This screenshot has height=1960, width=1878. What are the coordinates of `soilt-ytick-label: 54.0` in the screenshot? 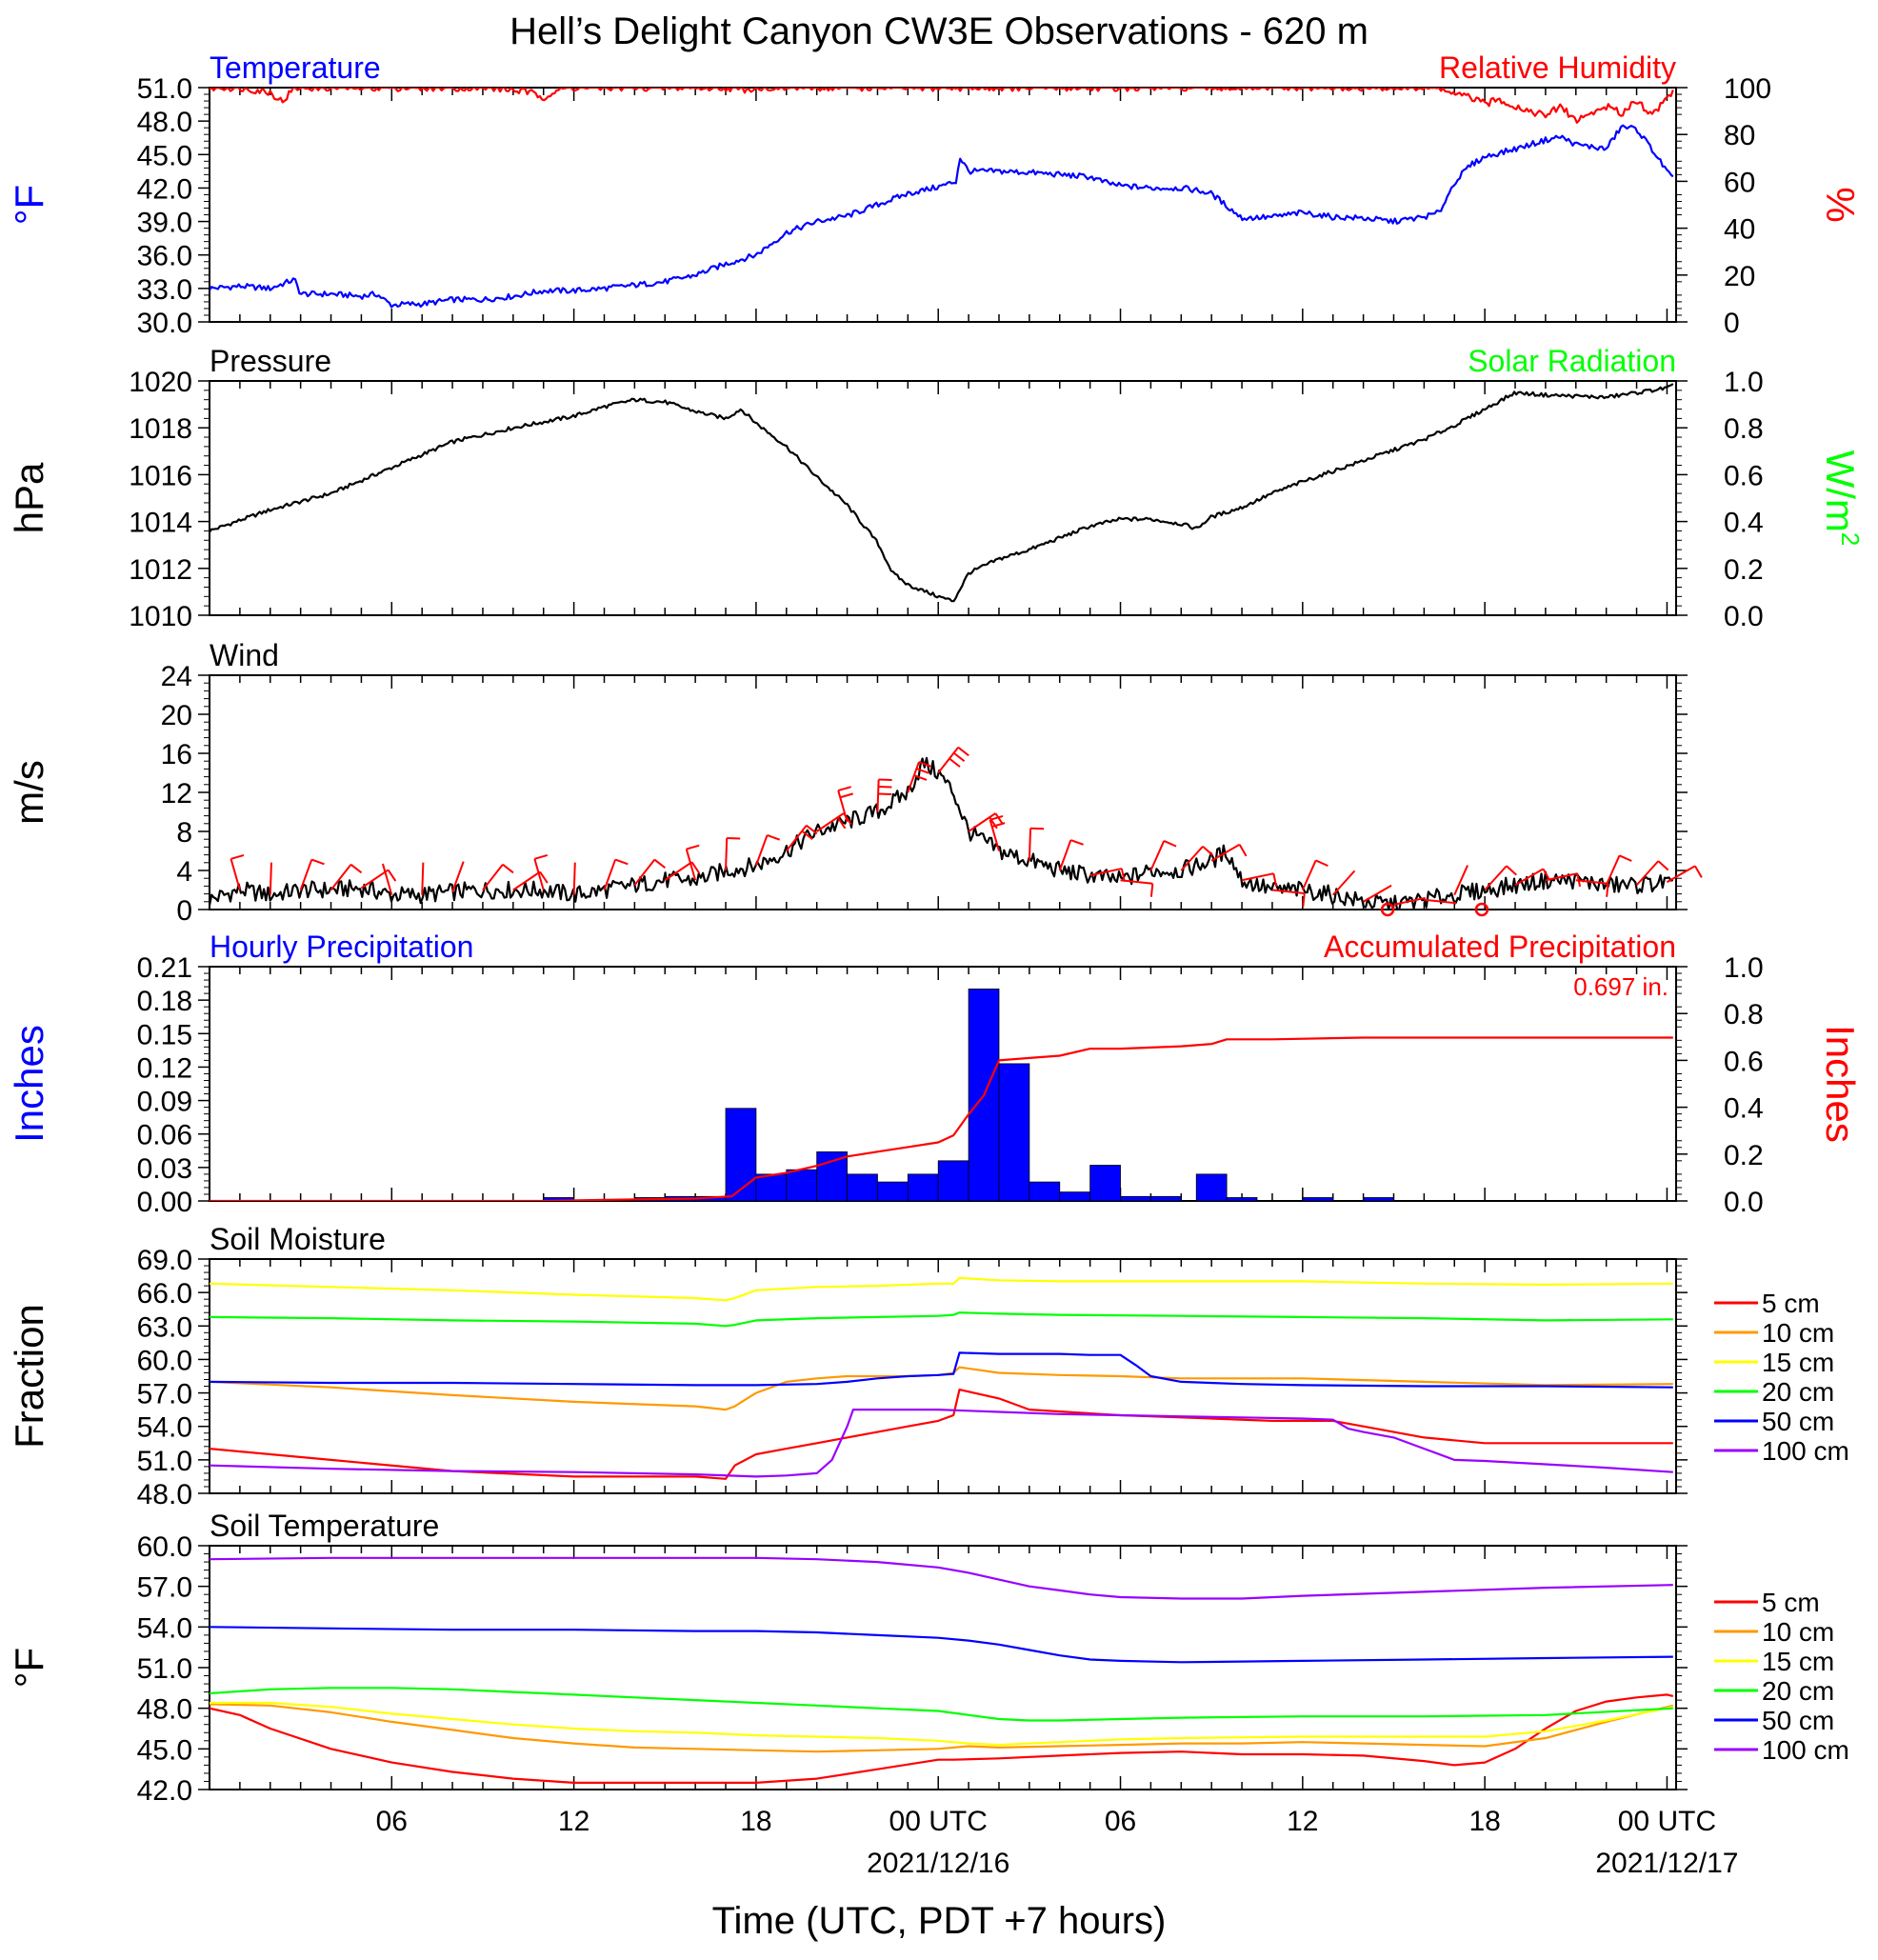 It's located at (164, 1628).